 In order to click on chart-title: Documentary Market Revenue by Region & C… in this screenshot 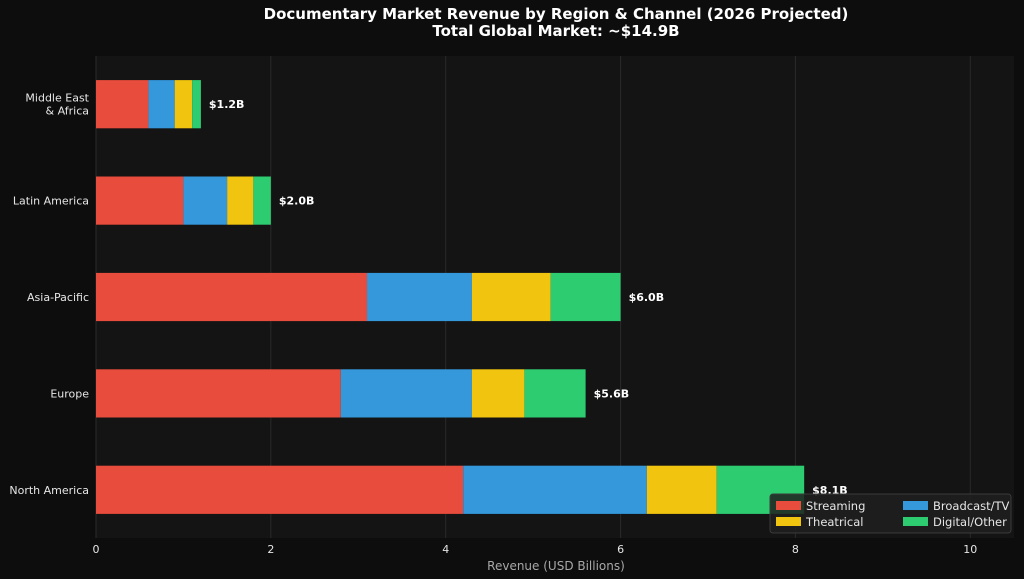, I will do `click(556, 14)`.